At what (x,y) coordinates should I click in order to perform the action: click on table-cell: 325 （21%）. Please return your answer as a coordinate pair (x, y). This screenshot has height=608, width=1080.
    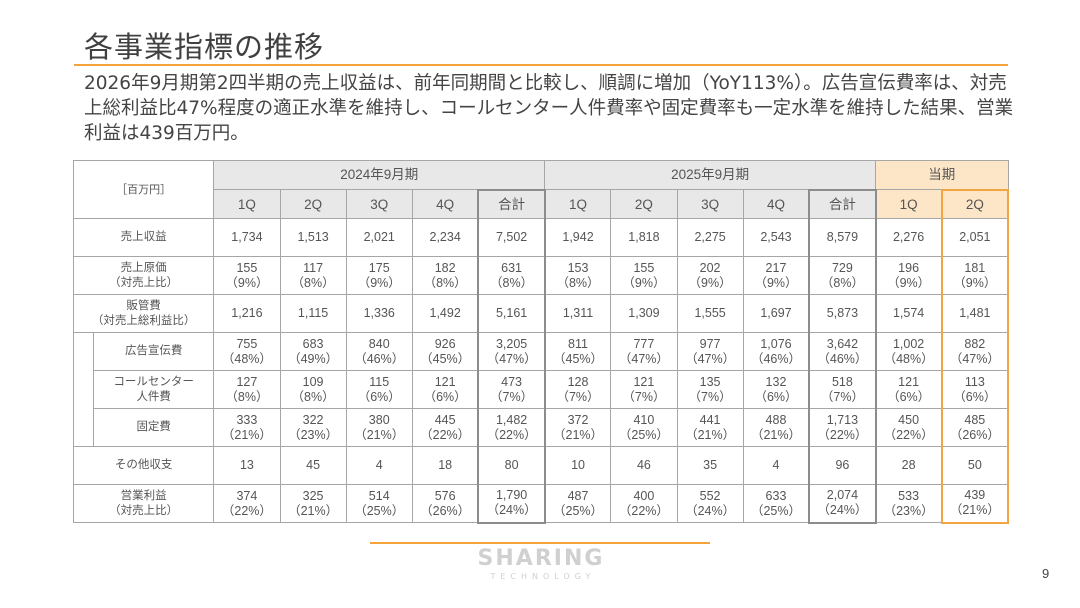
    Looking at the image, I should click on (313, 503).